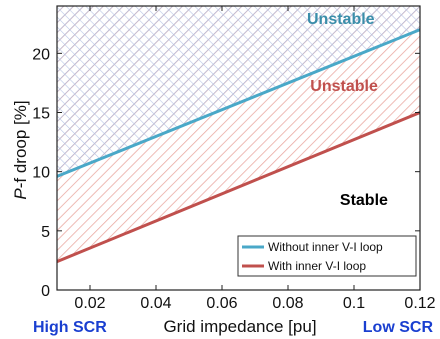  Describe the element at coordinates (354, 303) in the screenshot. I see `x-tick-label: 0.1` at that location.